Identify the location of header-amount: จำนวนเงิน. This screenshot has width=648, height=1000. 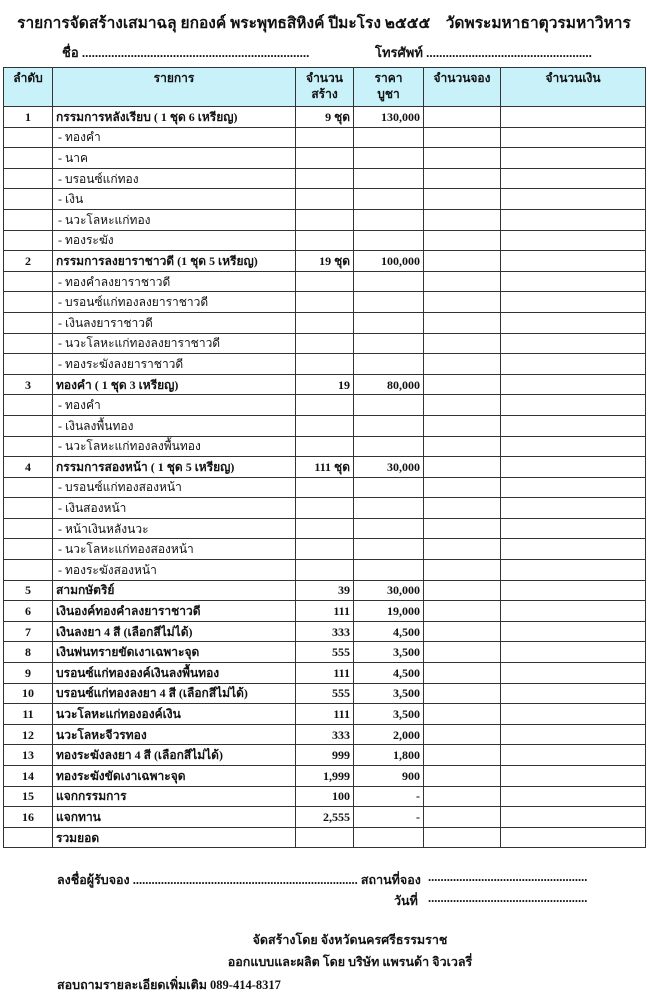
(573, 87).